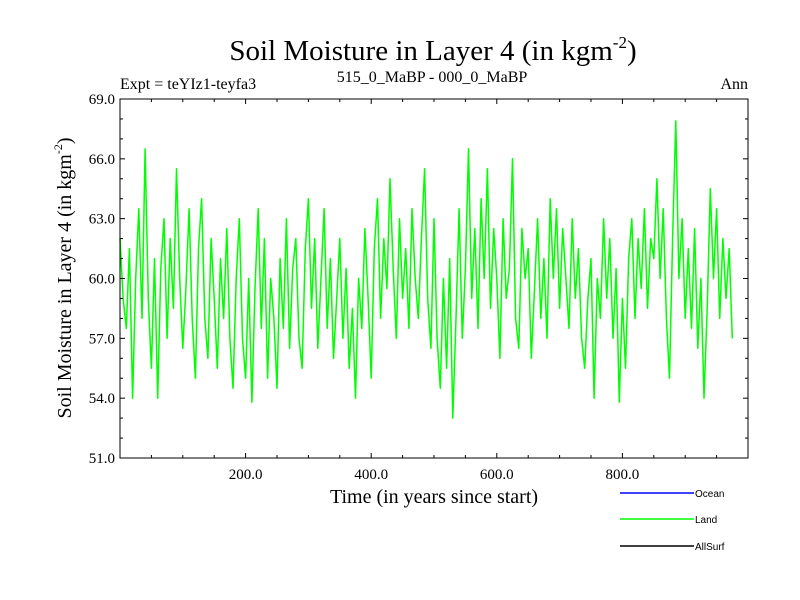 The image size is (800, 600). What do you see at coordinates (102, 399) in the screenshot?
I see `y-tick-label: 54.0` at bounding box center [102, 399].